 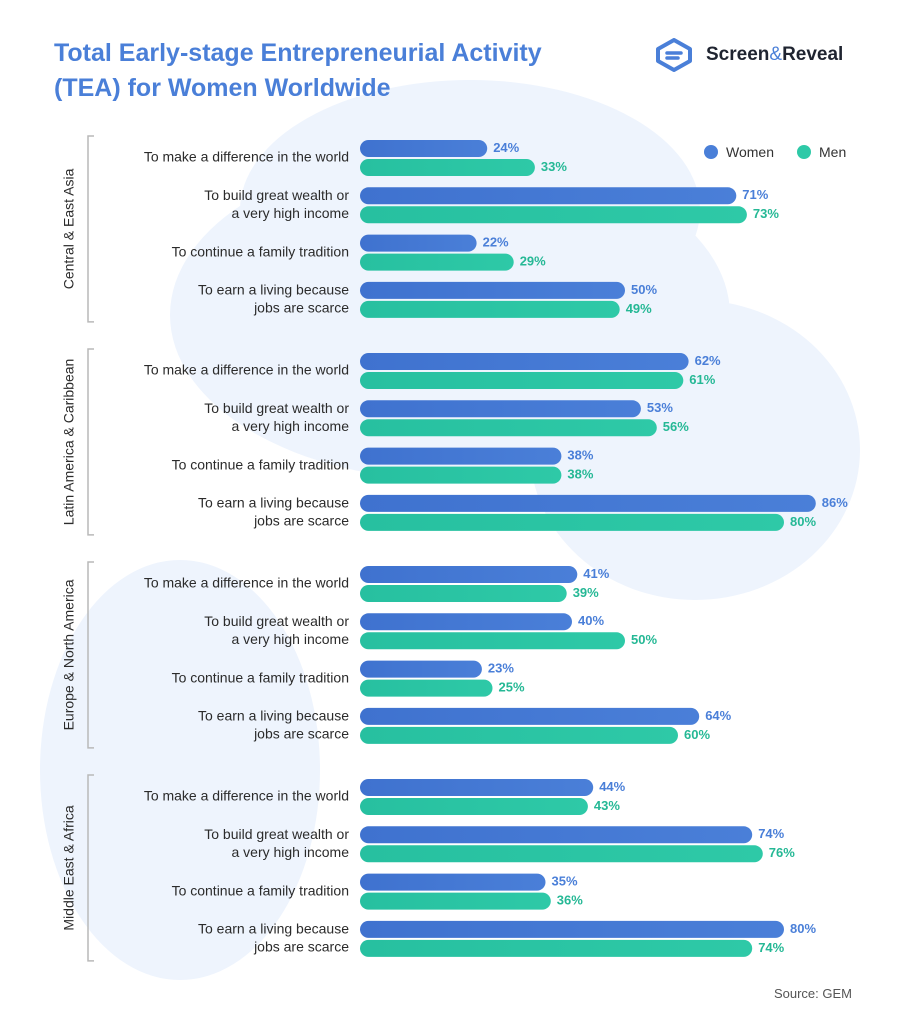 What do you see at coordinates (755, 194) in the screenshot?
I see `data-label: 71%` at bounding box center [755, 194].